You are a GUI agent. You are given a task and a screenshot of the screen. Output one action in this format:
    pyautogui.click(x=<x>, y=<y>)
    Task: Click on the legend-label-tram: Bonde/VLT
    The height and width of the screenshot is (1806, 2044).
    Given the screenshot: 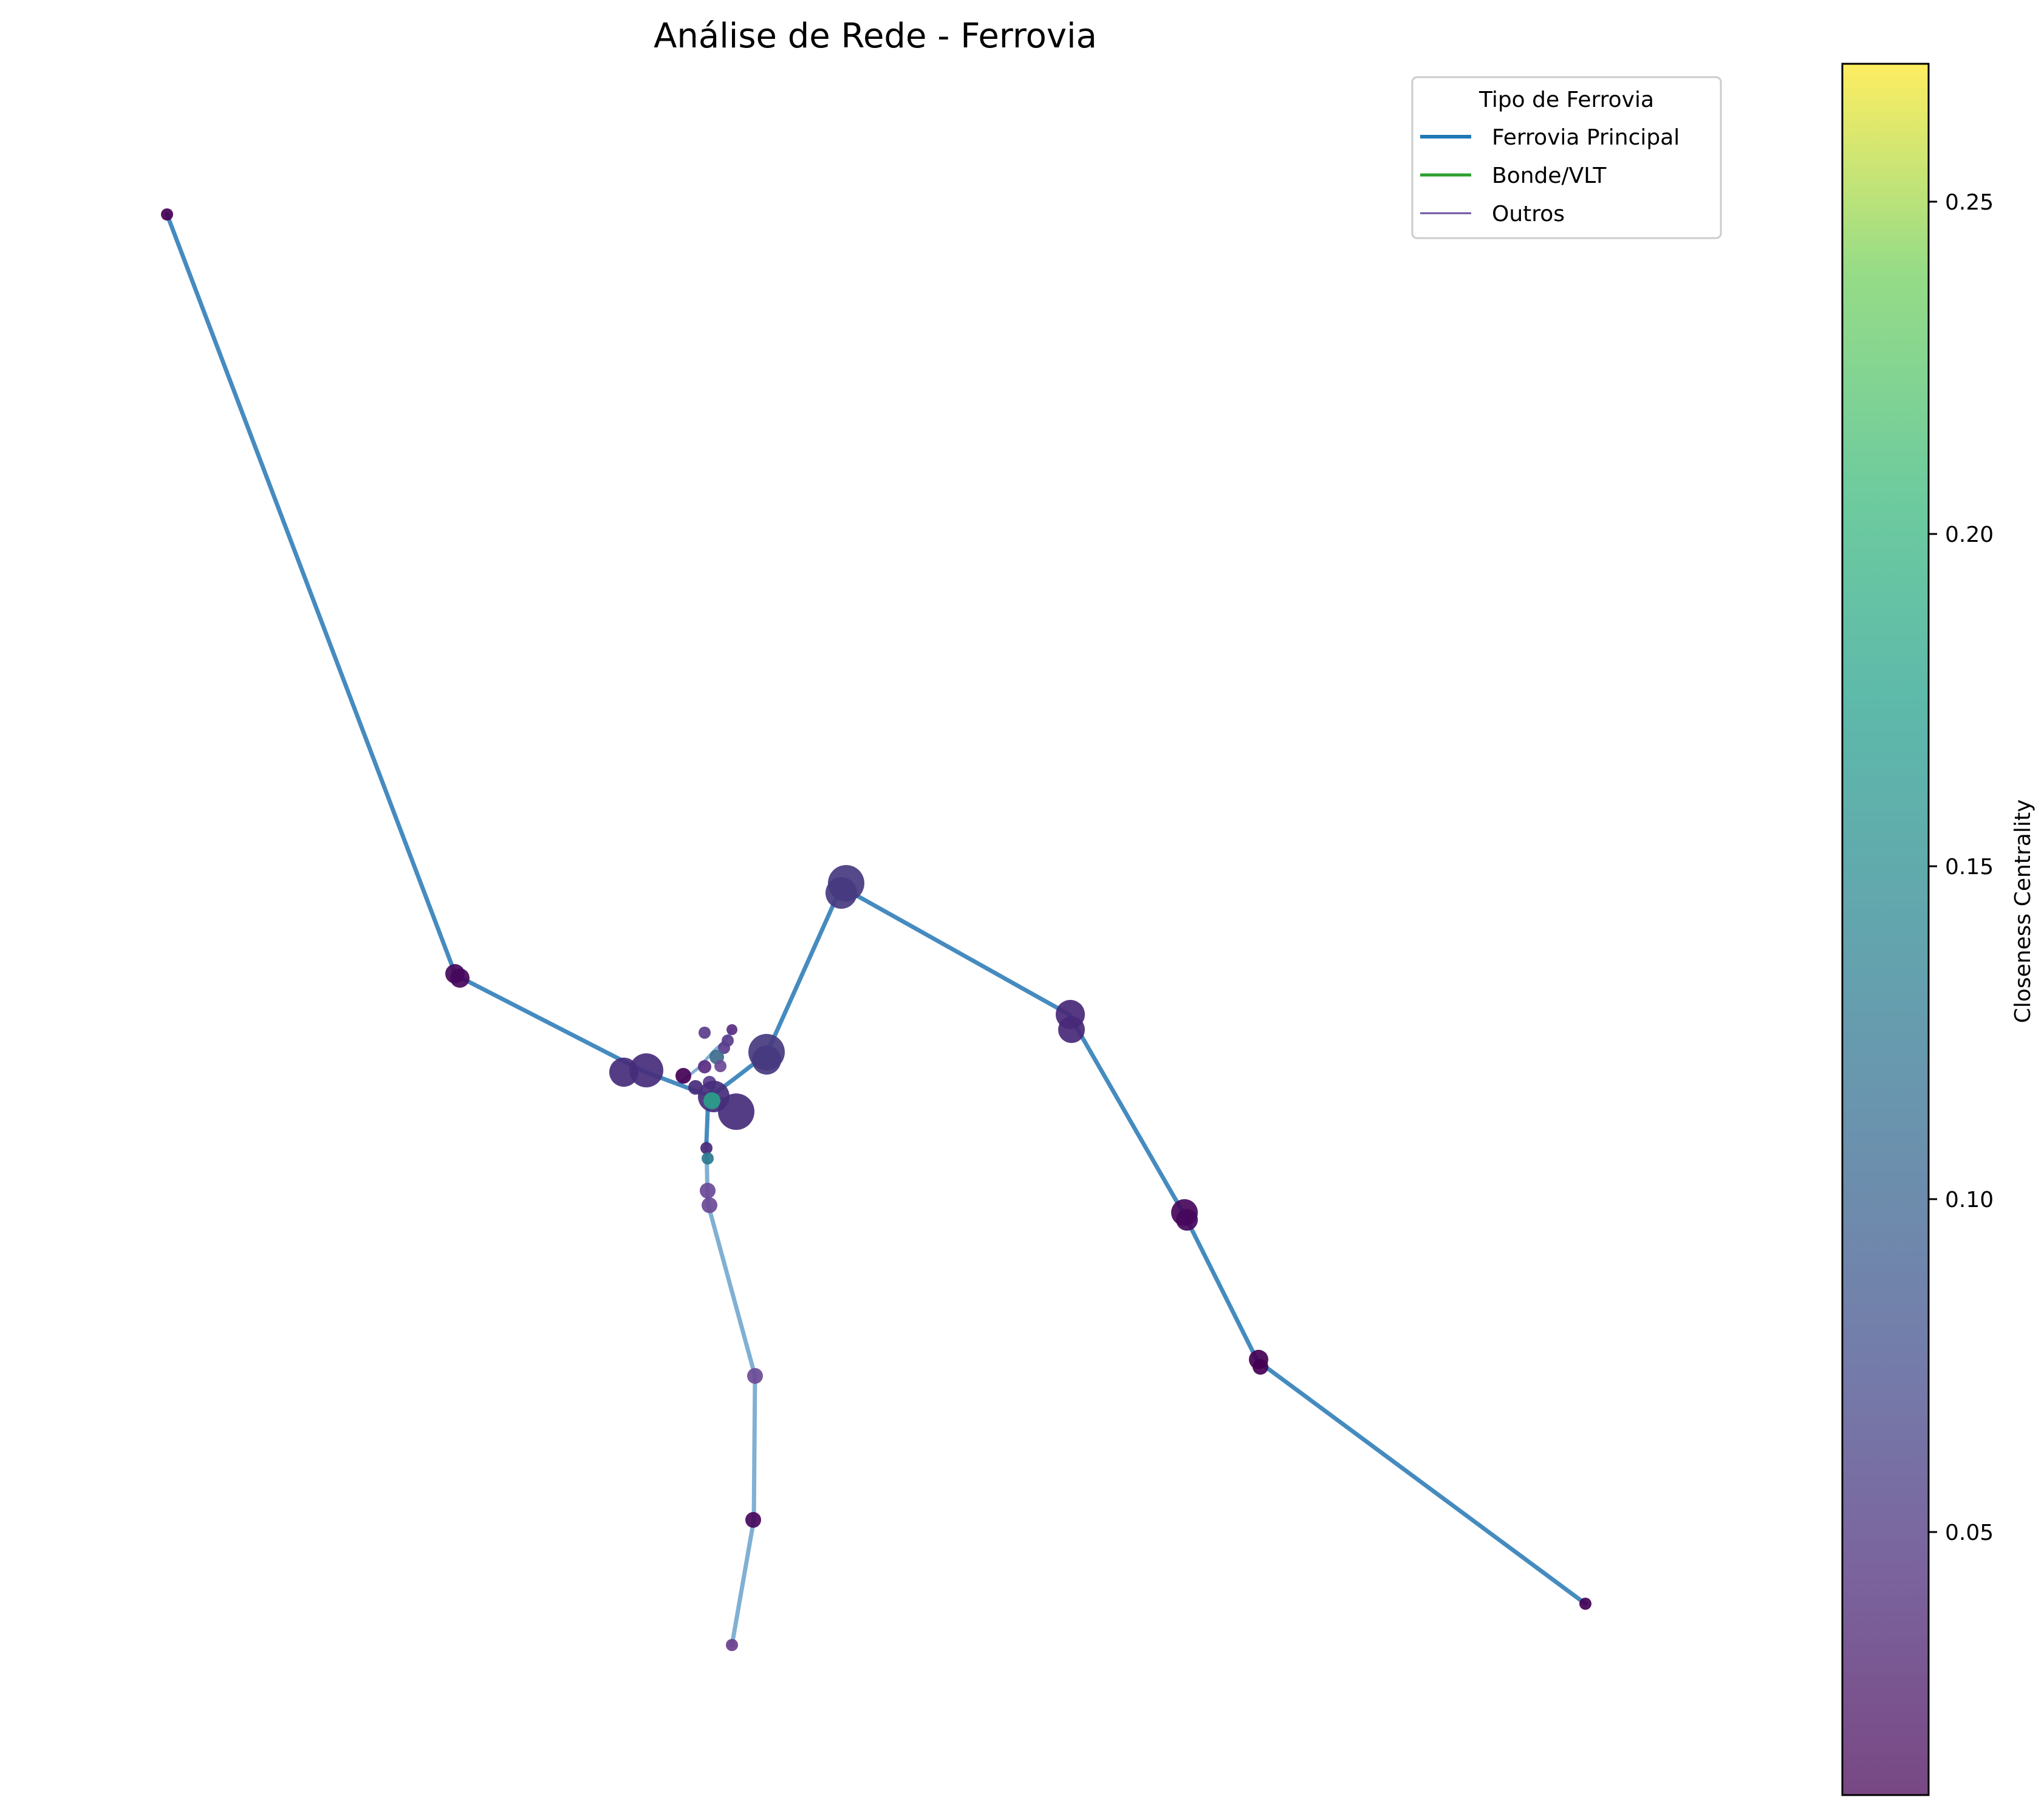 What is the action you would take?
    pyautogui.click(x=1549, y=175)
    